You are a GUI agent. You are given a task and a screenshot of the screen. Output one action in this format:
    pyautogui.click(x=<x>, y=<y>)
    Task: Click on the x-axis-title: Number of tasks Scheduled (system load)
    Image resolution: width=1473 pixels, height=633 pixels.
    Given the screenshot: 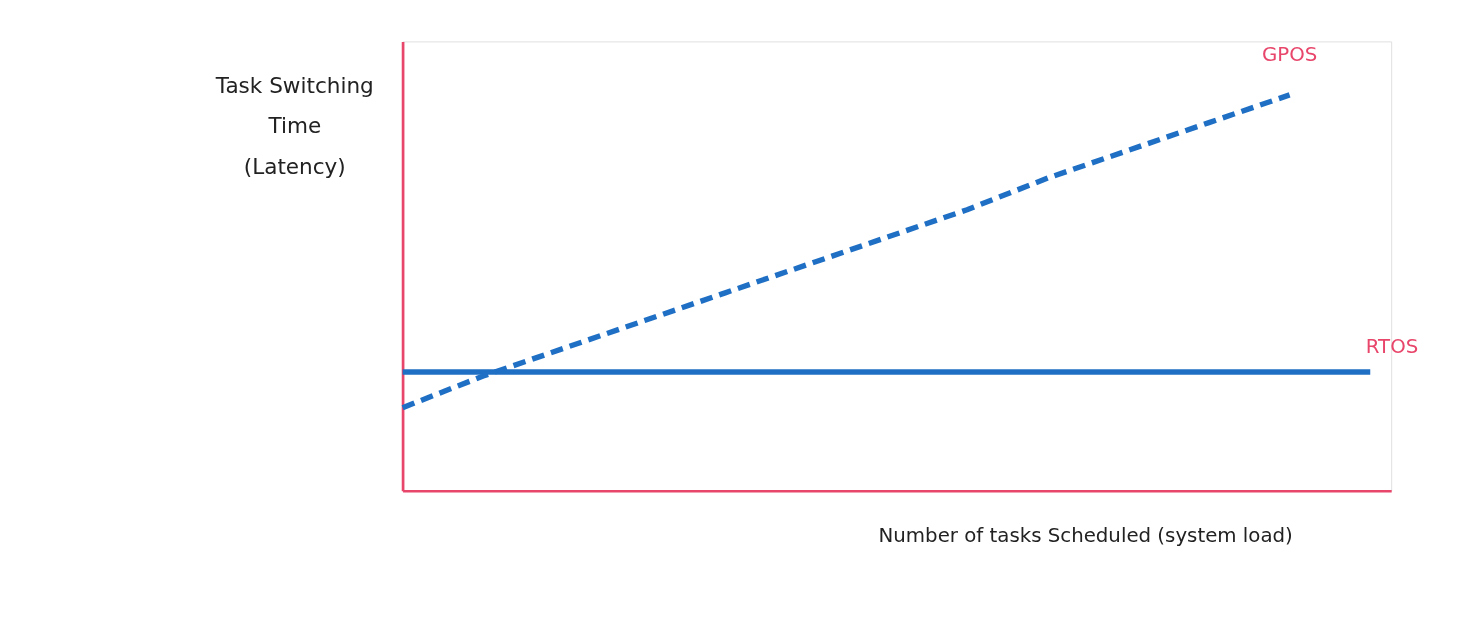 What is the action you would take?
    pyautogui.click(x=1085, y=536)
    